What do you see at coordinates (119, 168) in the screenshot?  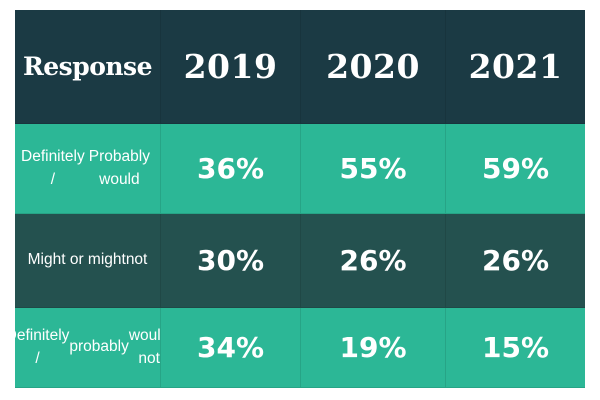 I see `row-label-line: Probably would` at bounding box center [119, 168].